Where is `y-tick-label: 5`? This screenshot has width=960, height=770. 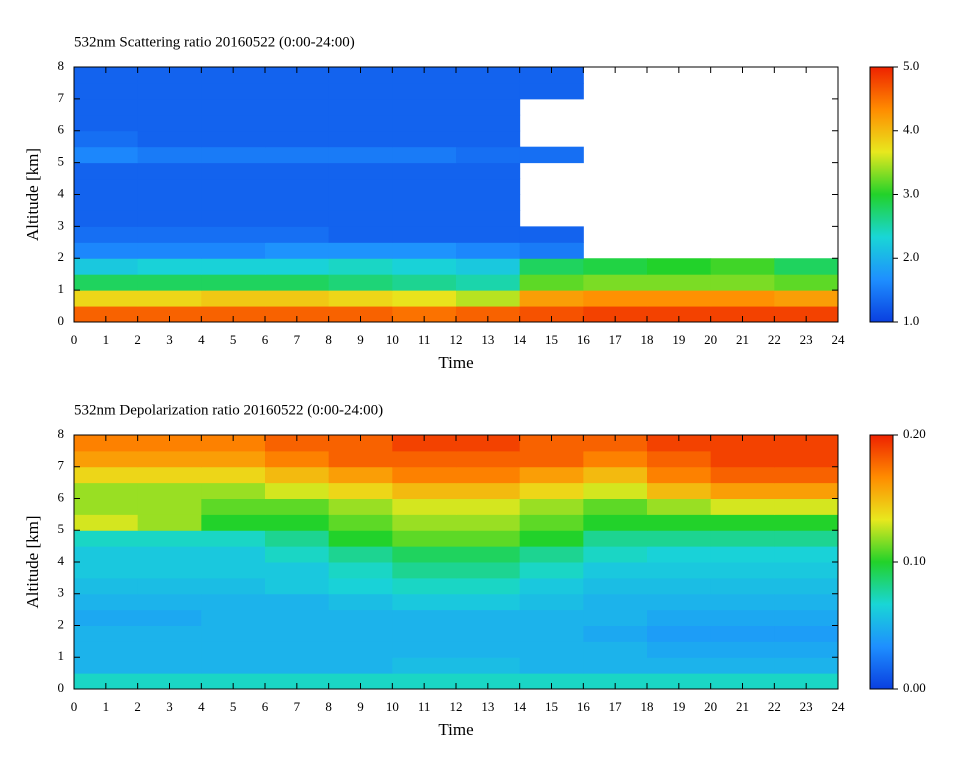
y-tick-label: 5 is located at coordinates (61, 528).